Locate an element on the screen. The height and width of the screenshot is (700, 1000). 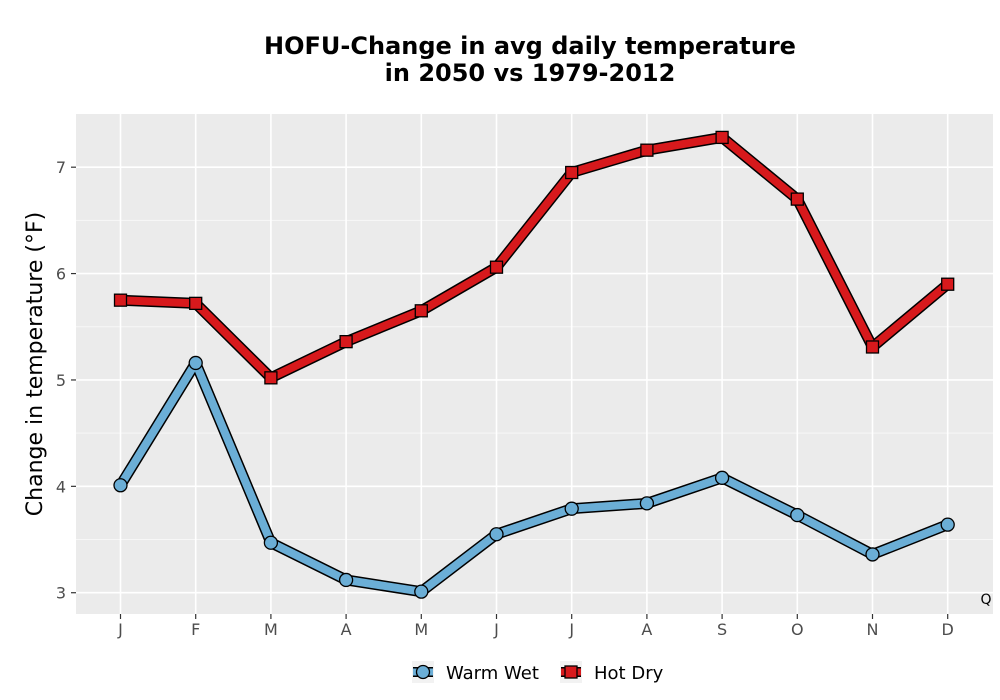
legend-item: Hot Dry is located at coordinates (612, 672).